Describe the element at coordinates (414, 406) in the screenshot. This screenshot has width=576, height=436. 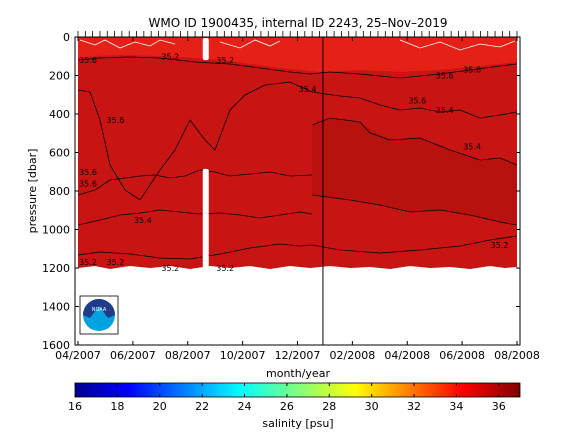
I see `colorbar-tick-label: 32` at that location.